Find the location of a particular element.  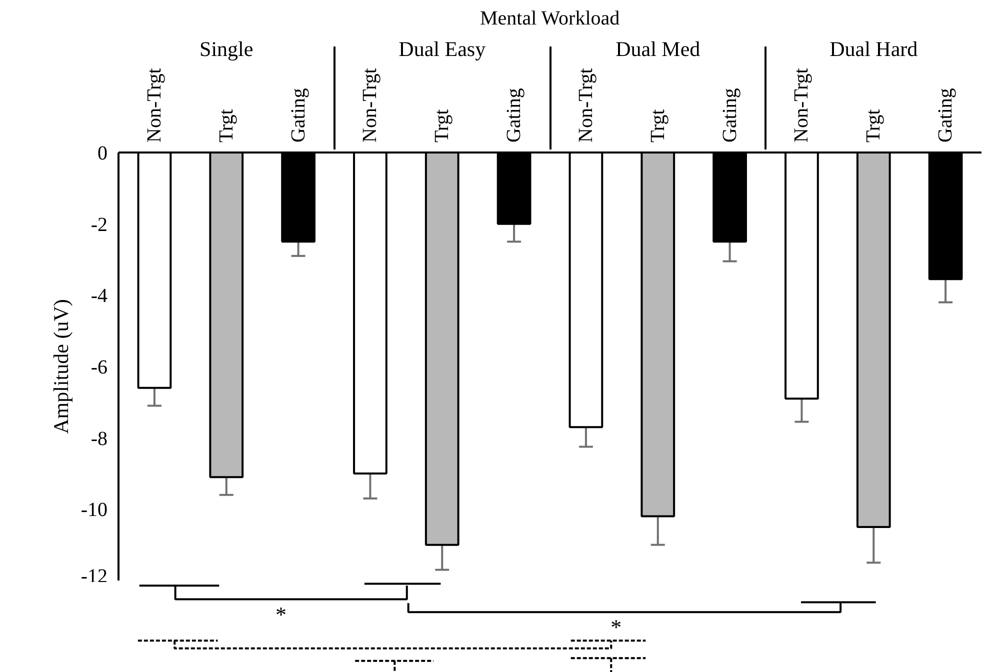

y-tick-label: -10 is located at coordinates (94, 510).